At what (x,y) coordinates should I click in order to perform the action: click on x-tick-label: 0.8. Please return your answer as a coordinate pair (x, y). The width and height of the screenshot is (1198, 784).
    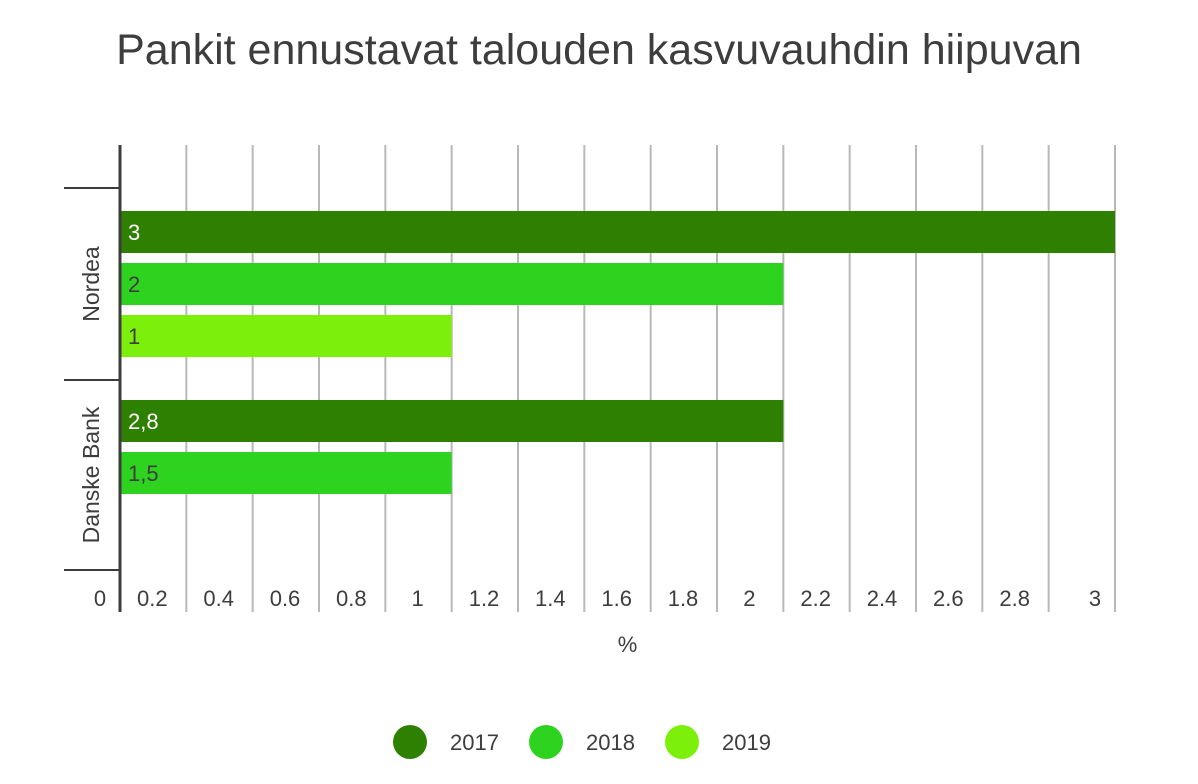
    Looking at the image, I should click on (351, 598).